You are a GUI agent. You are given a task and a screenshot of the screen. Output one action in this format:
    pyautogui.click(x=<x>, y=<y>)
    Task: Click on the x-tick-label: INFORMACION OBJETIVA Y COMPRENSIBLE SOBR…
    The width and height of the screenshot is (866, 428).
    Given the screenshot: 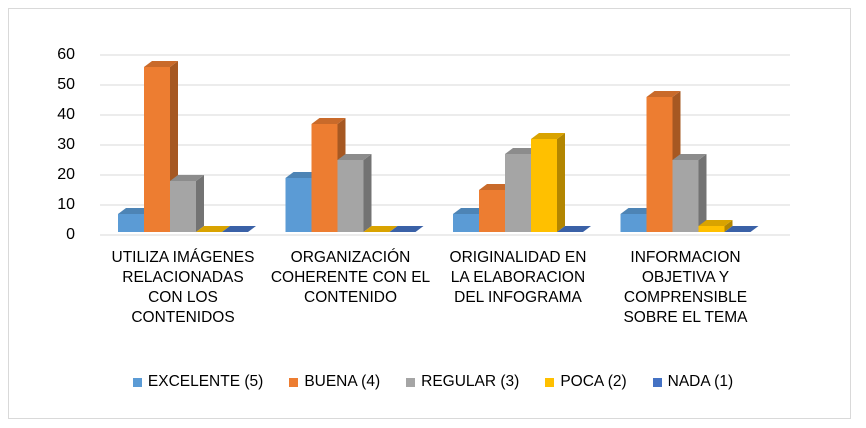 What is the action you would take?
    pyautogui.click(x=685, y=287)
    